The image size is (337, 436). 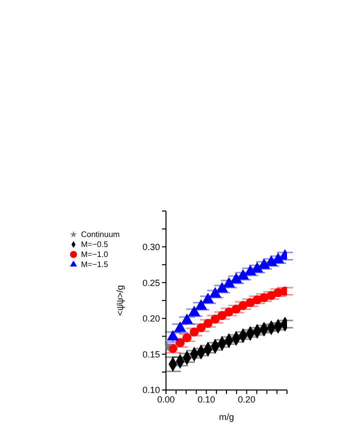 What do you see at coordinates (94, 264) in the screenshot?
I see `legend-label: M=−1.5` at bounding box center [94, 264].